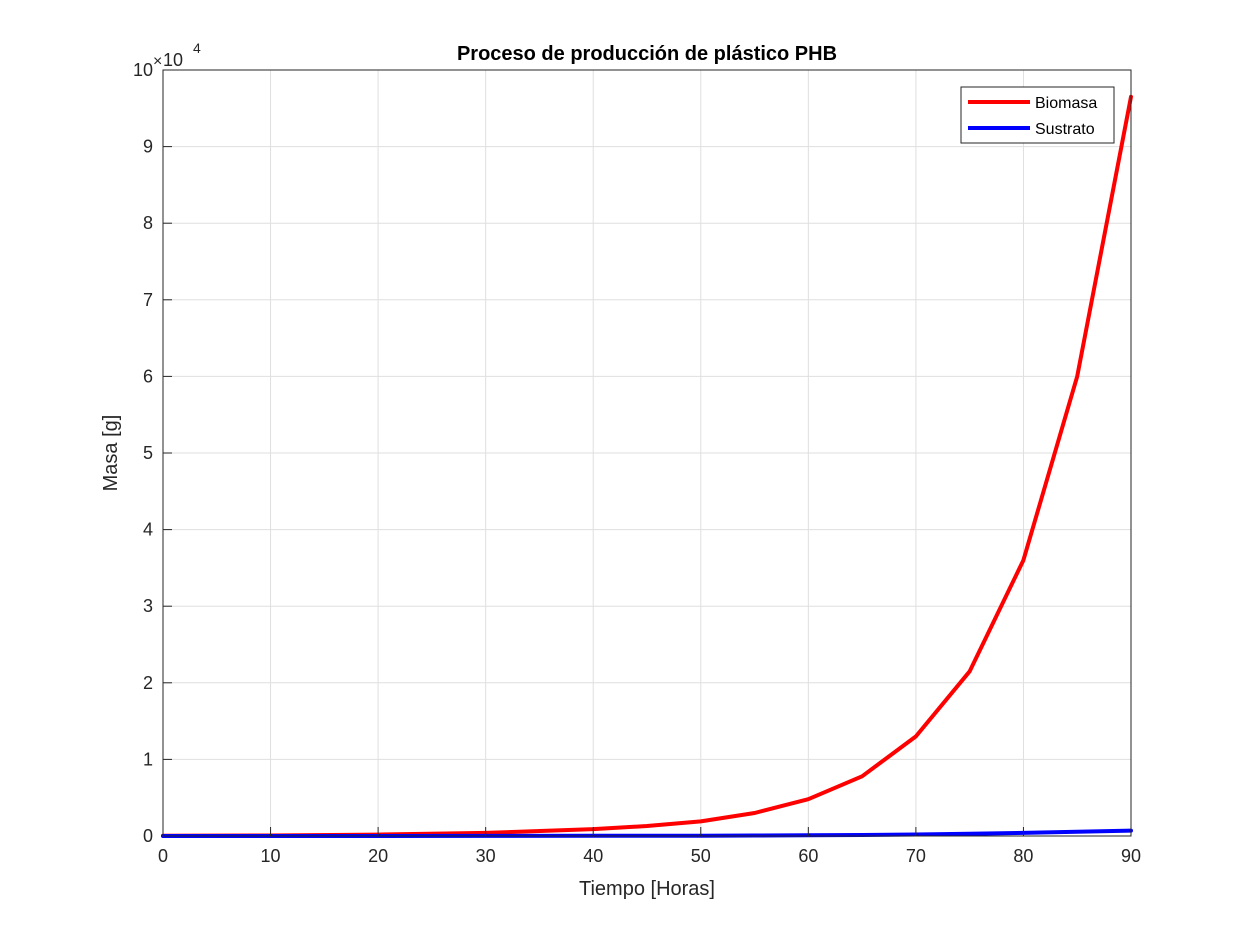  I want to click on y-exponent-power: 4, so click(197, 48).